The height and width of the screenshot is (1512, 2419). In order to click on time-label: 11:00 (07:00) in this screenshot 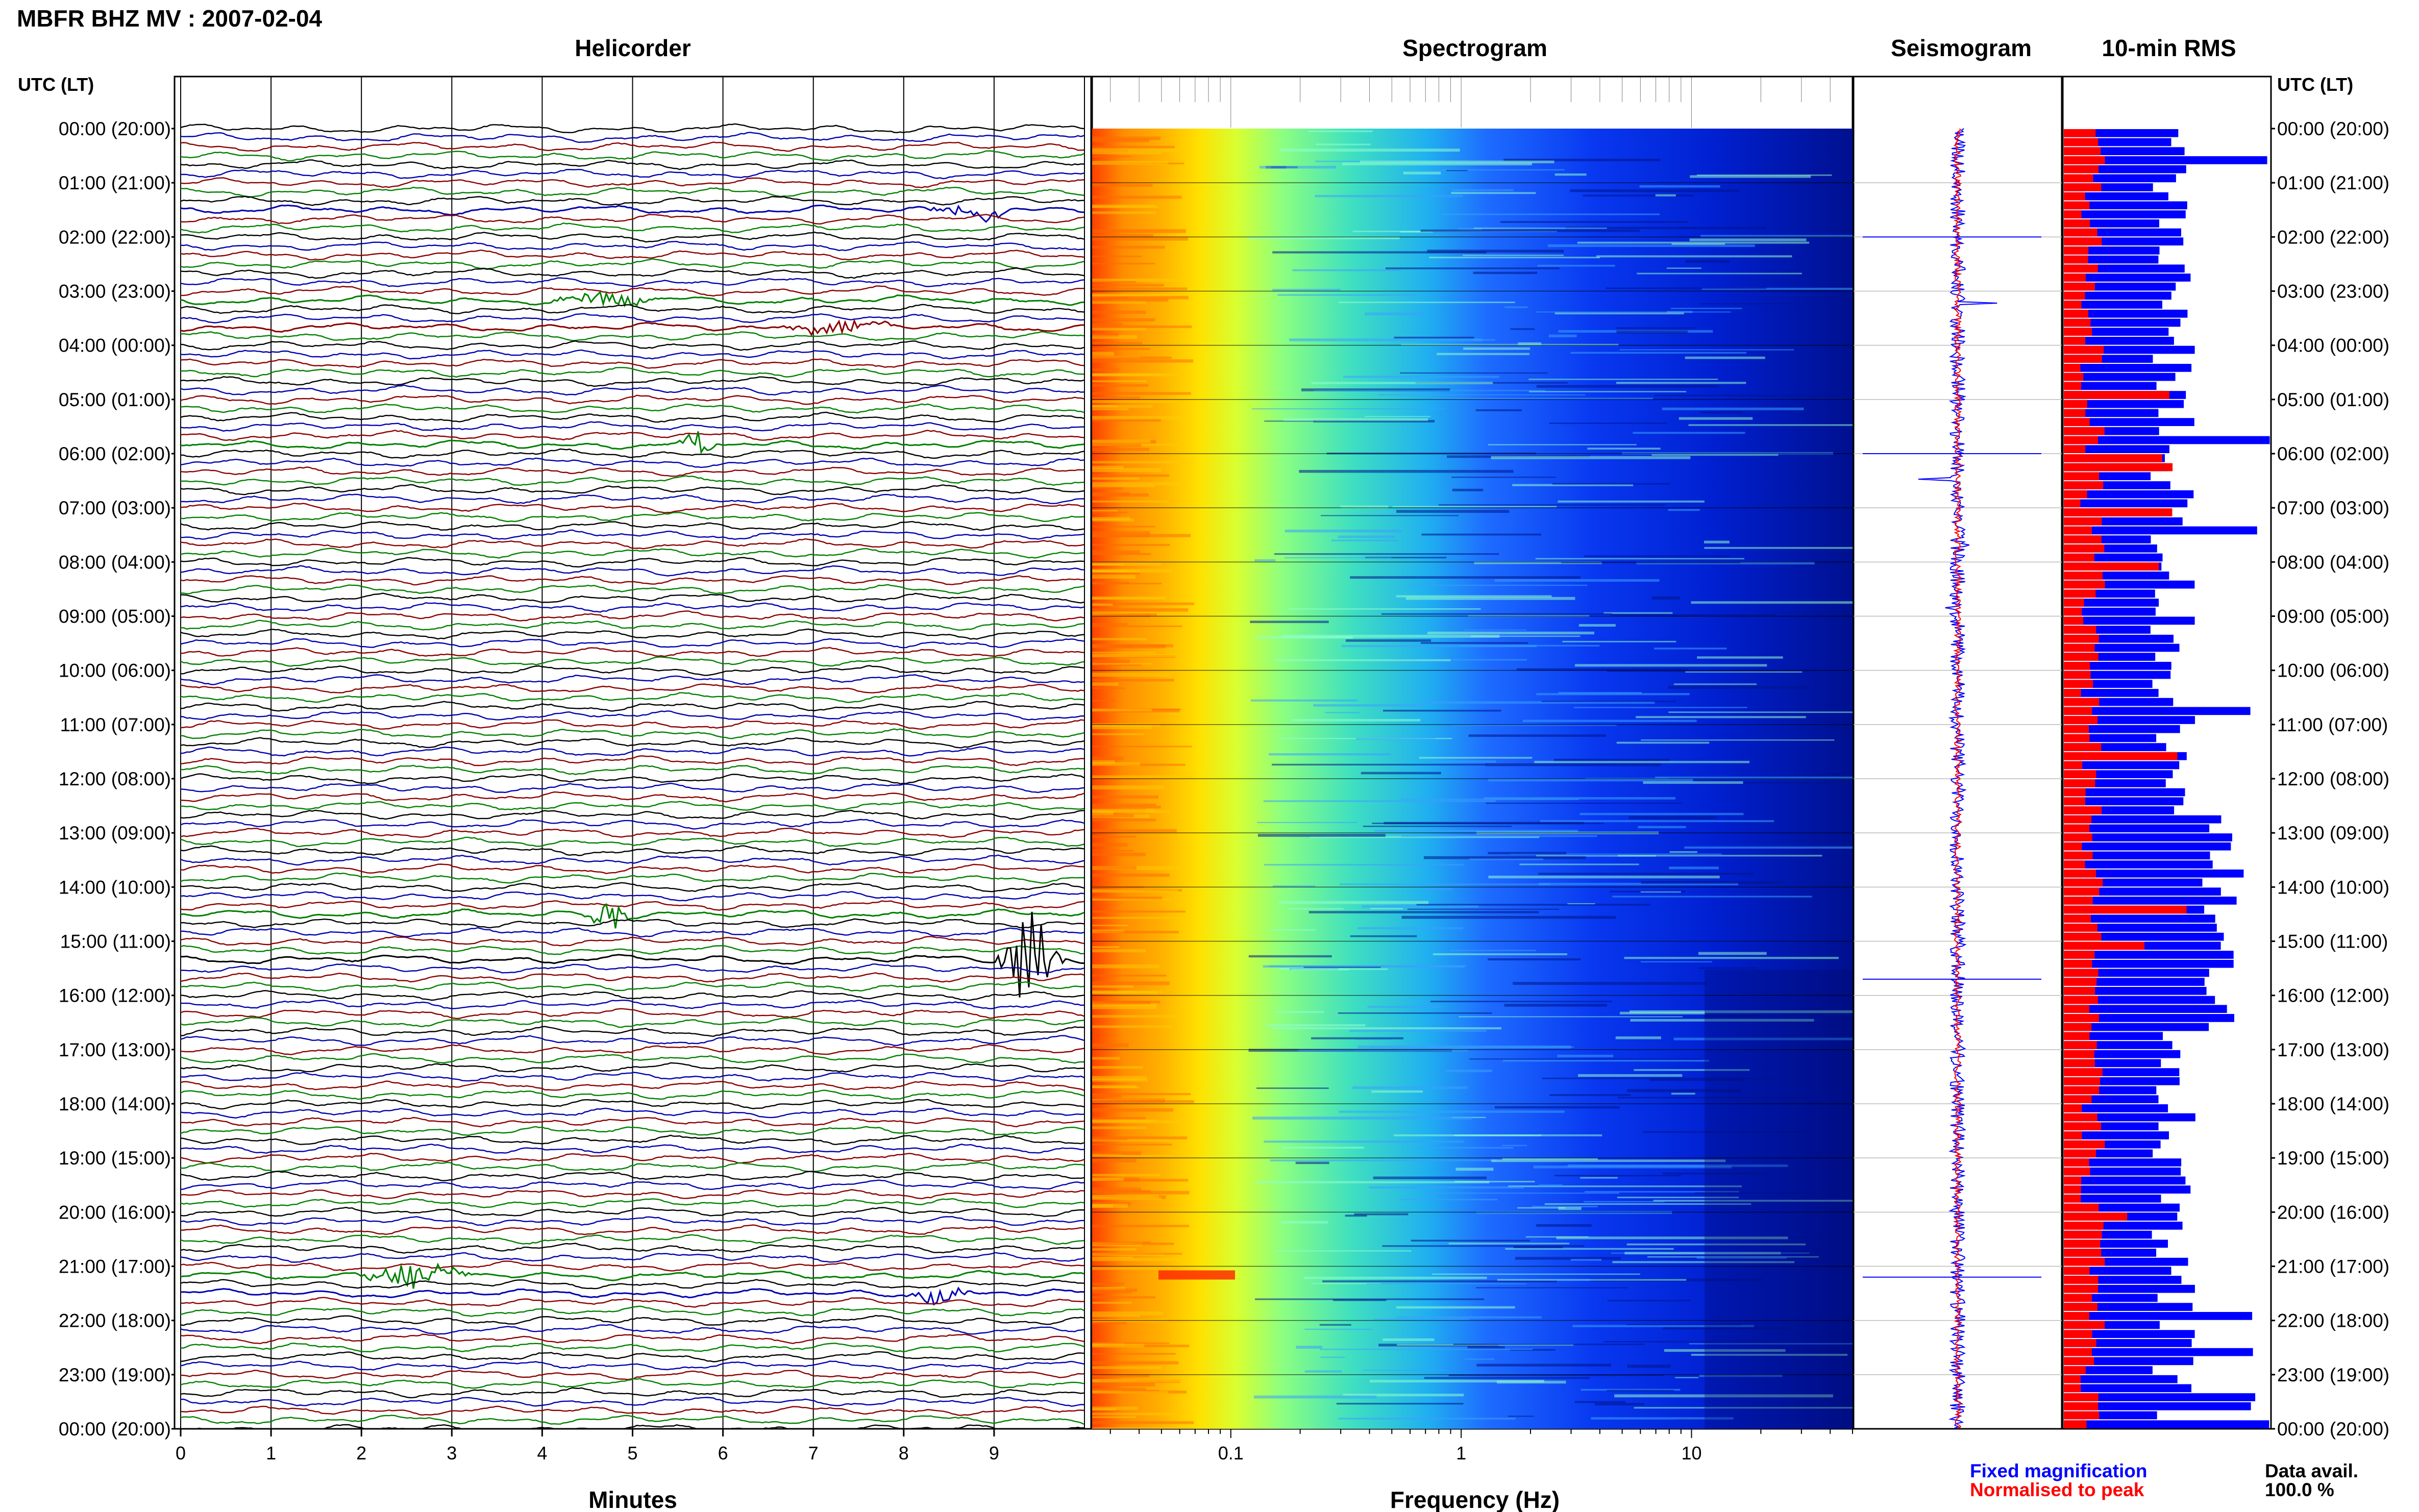, I will do `click(115, 724)`.